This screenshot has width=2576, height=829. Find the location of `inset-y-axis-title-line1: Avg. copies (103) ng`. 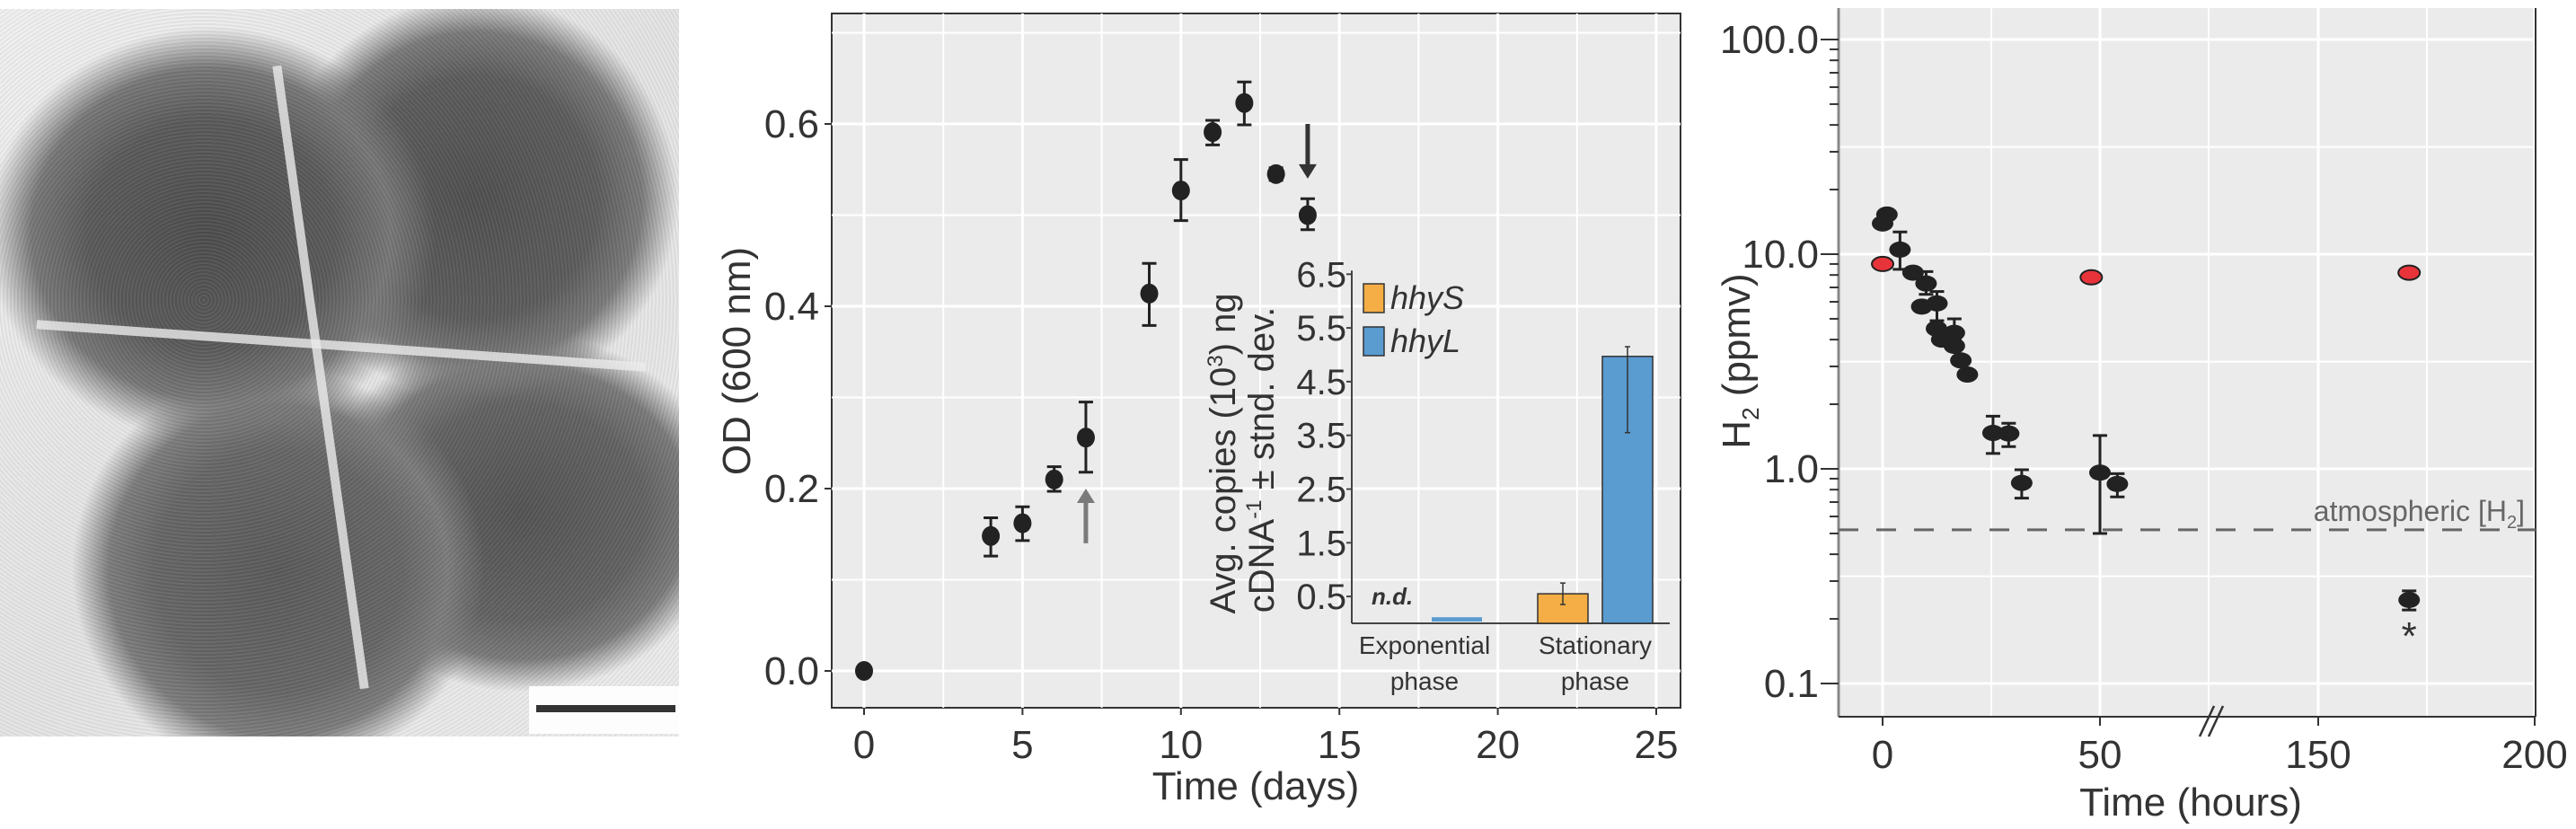

inset-y-axis-title-line1: Avg. copies (103) ng is located at coordinates (1223, 453).